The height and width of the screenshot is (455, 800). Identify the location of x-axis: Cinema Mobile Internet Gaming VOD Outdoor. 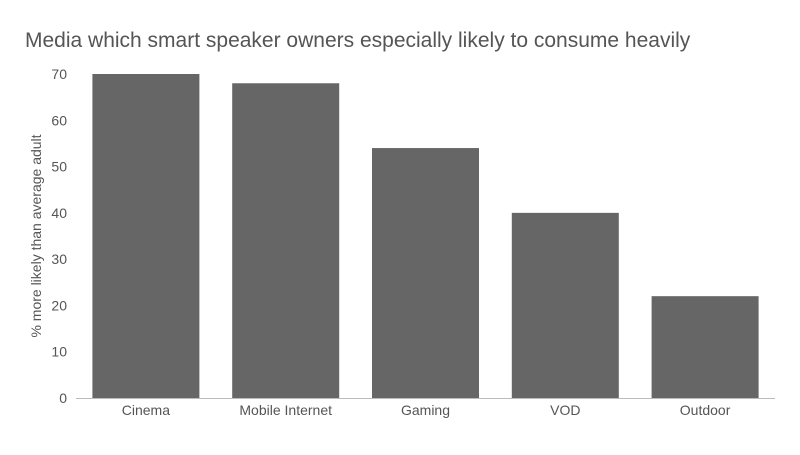
(426, 410).